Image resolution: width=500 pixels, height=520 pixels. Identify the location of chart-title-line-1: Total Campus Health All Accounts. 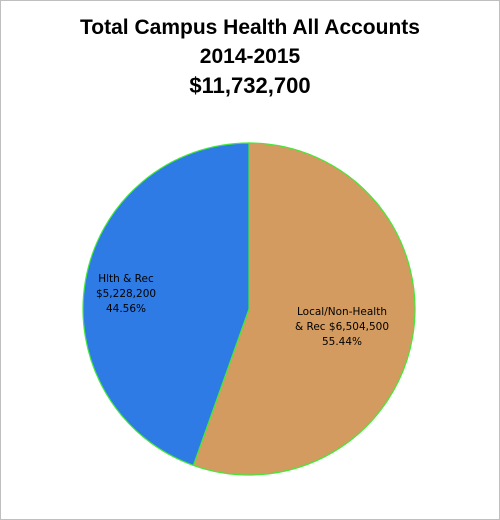
(250, 27).